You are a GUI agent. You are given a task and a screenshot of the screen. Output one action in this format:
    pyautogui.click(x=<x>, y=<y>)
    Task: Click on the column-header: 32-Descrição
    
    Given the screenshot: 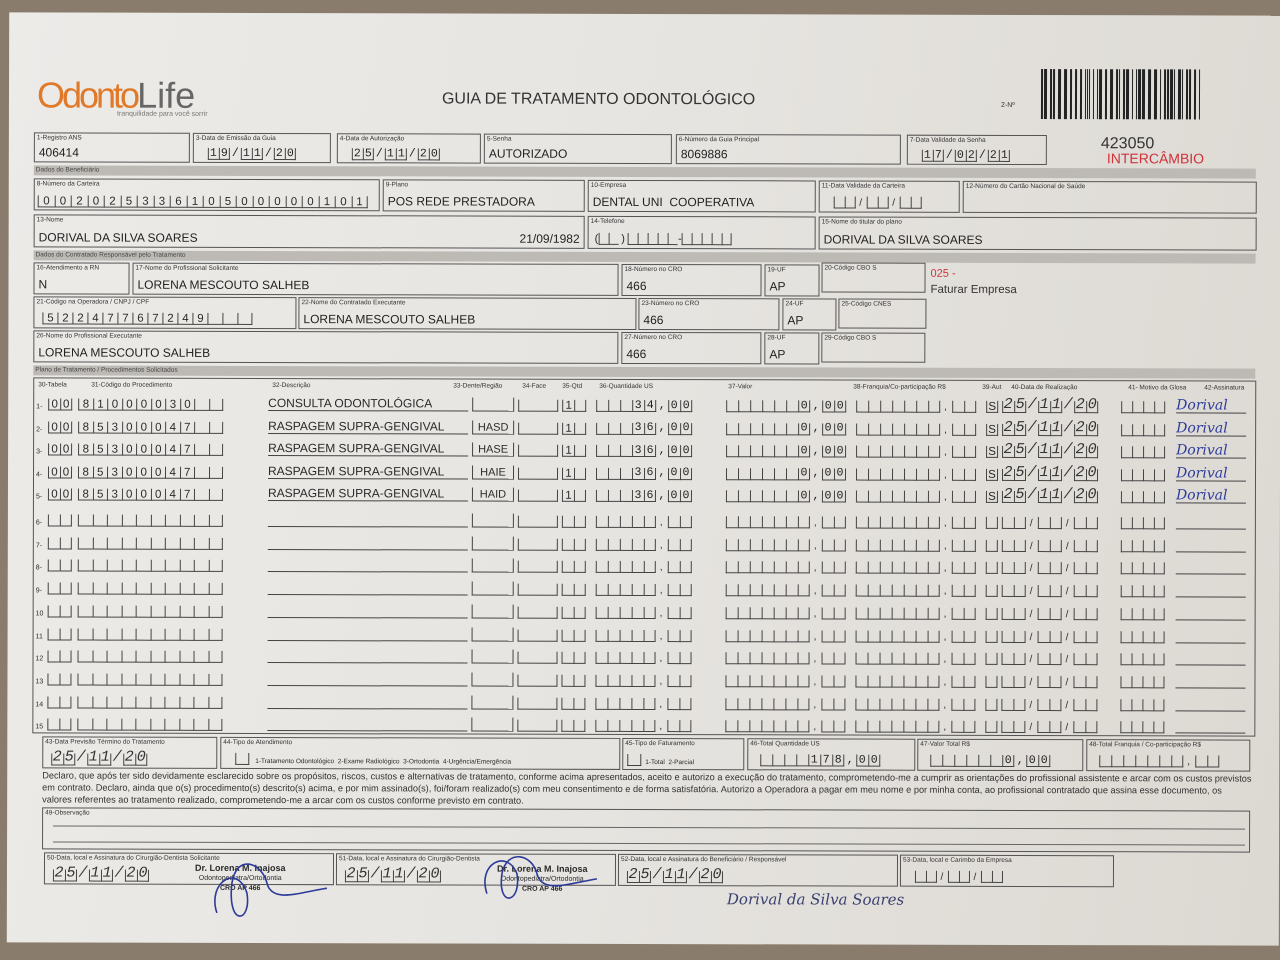 What is the action you would take?
    pyautogui.click(x=291, y=386)
    